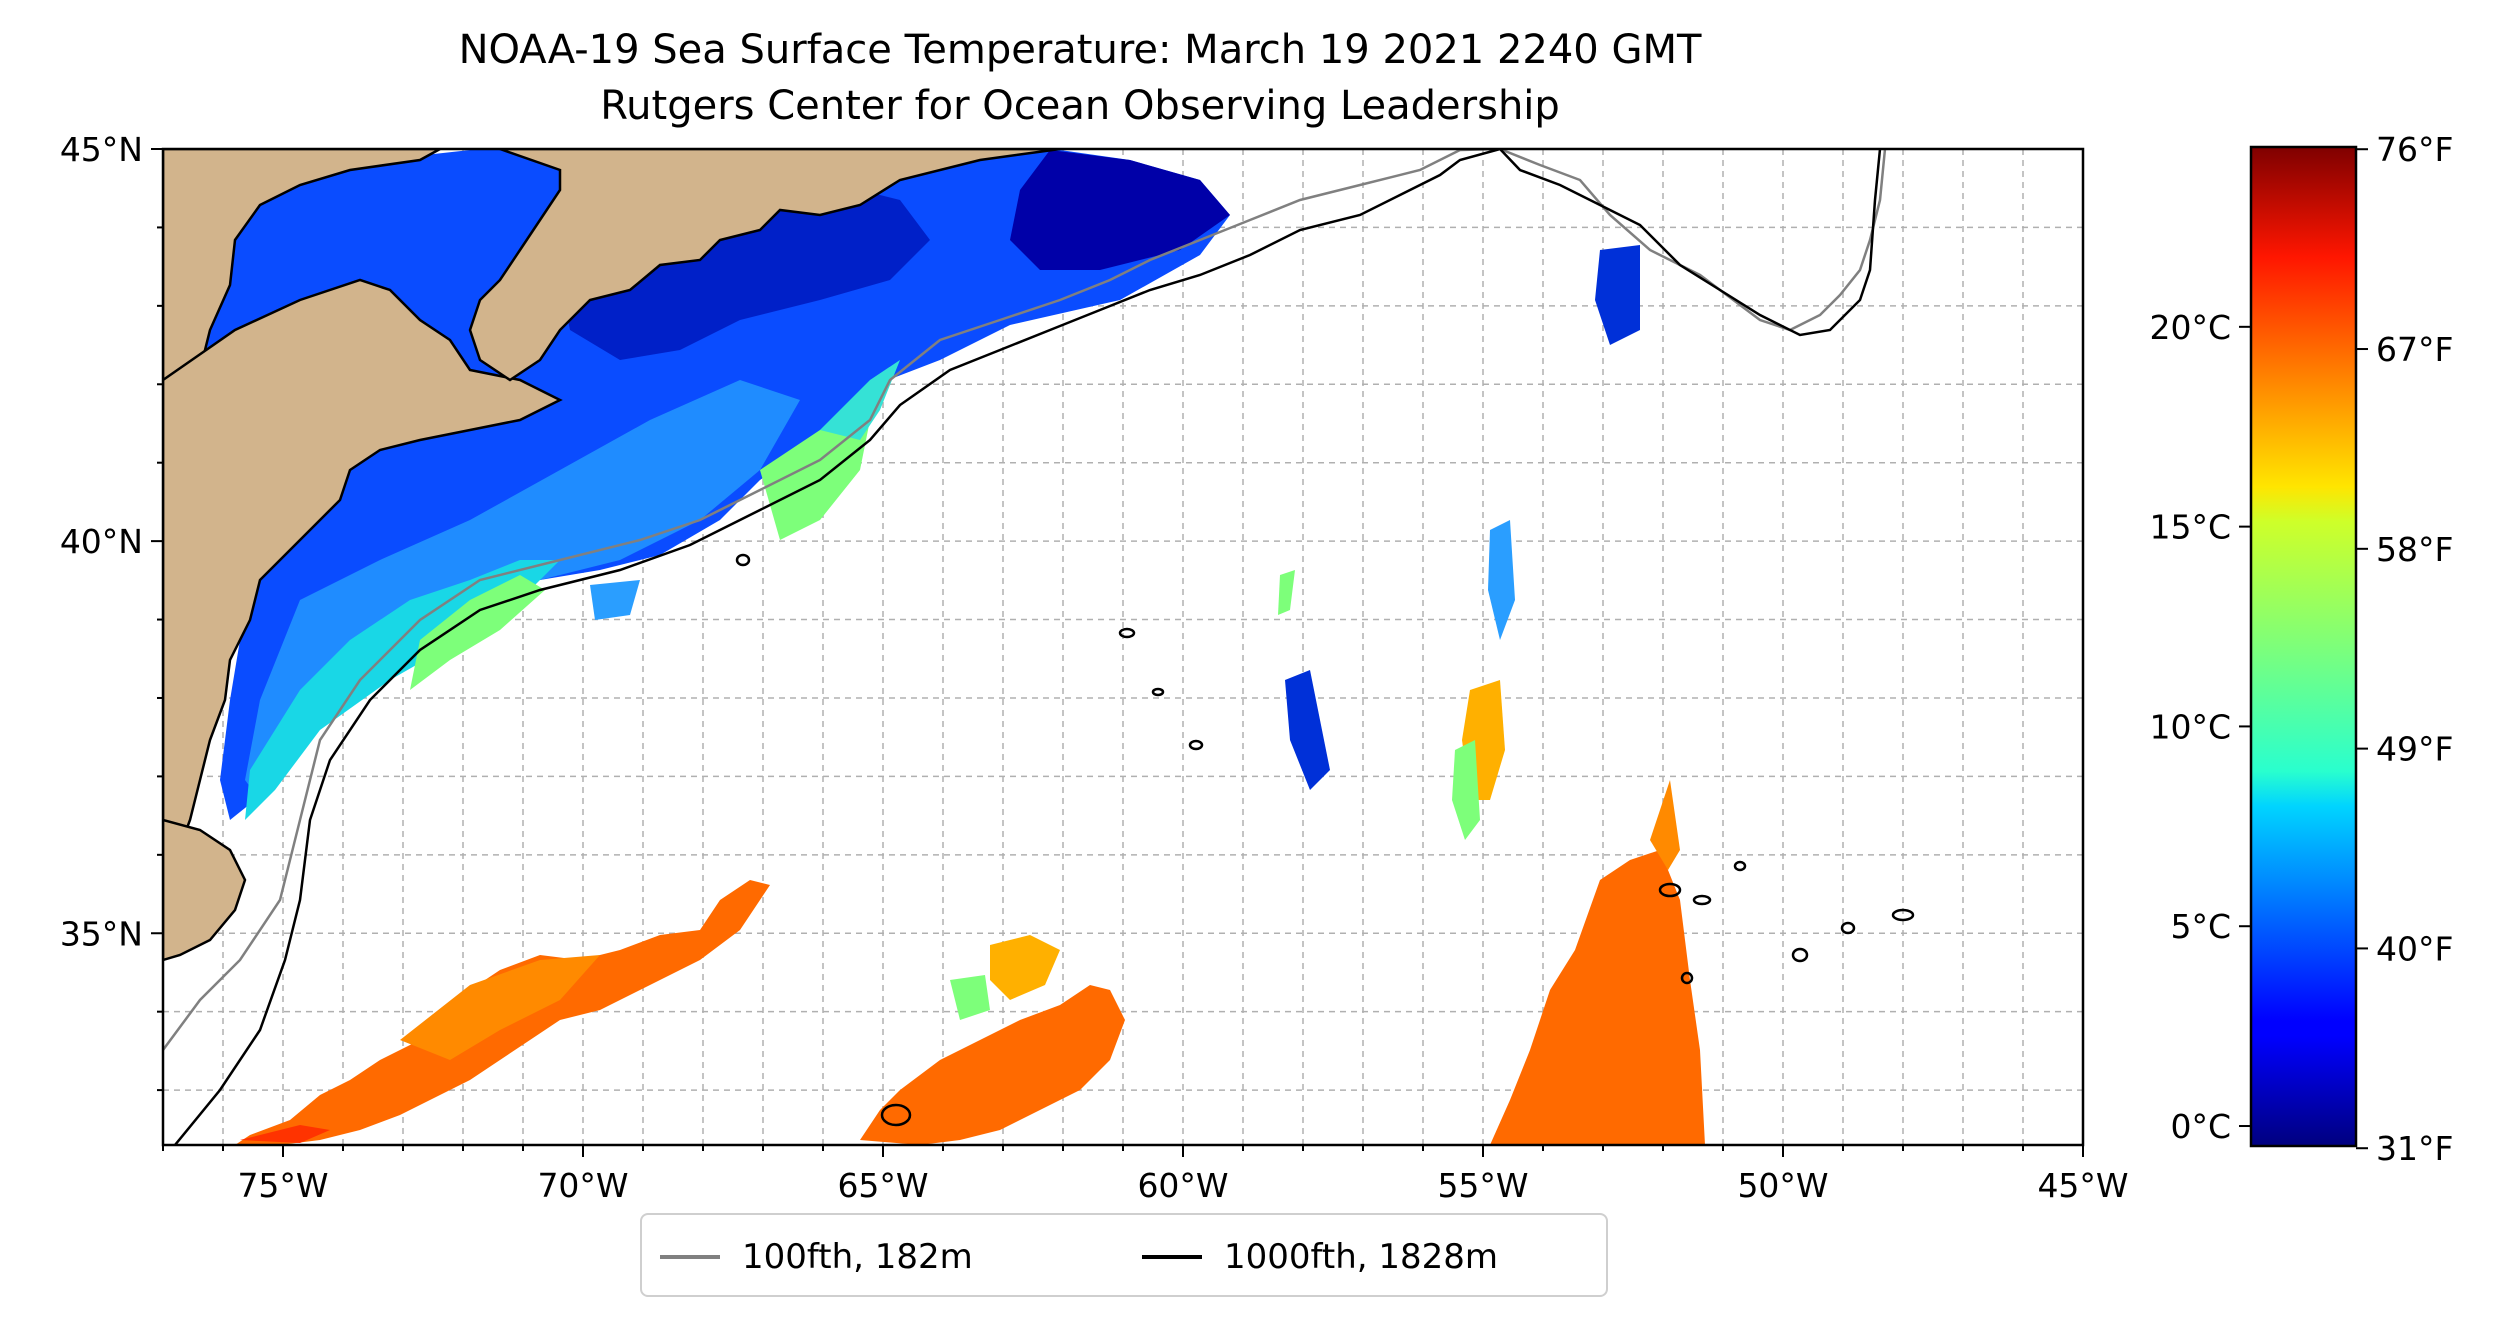  Describe the element at coordinates (2414, 149) in the screenshot. I see `colorbar-fahrenheit-label: 76°F` at that location.